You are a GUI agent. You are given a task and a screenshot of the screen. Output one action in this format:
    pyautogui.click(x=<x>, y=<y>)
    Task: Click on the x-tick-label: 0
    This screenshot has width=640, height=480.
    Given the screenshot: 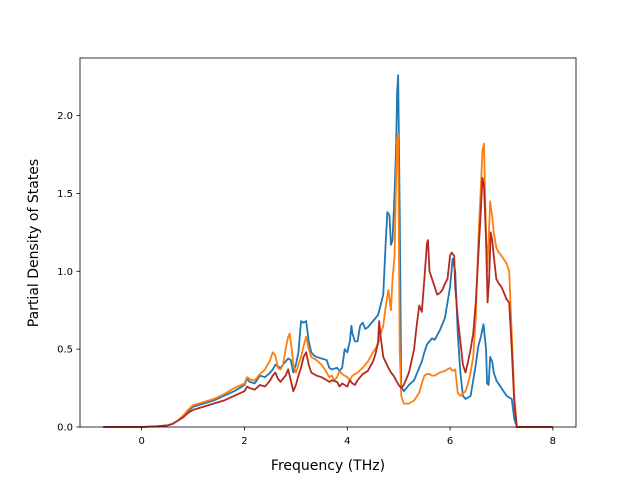 What is the action you would take?
    pyautogui.click(x=141, y=441)
    